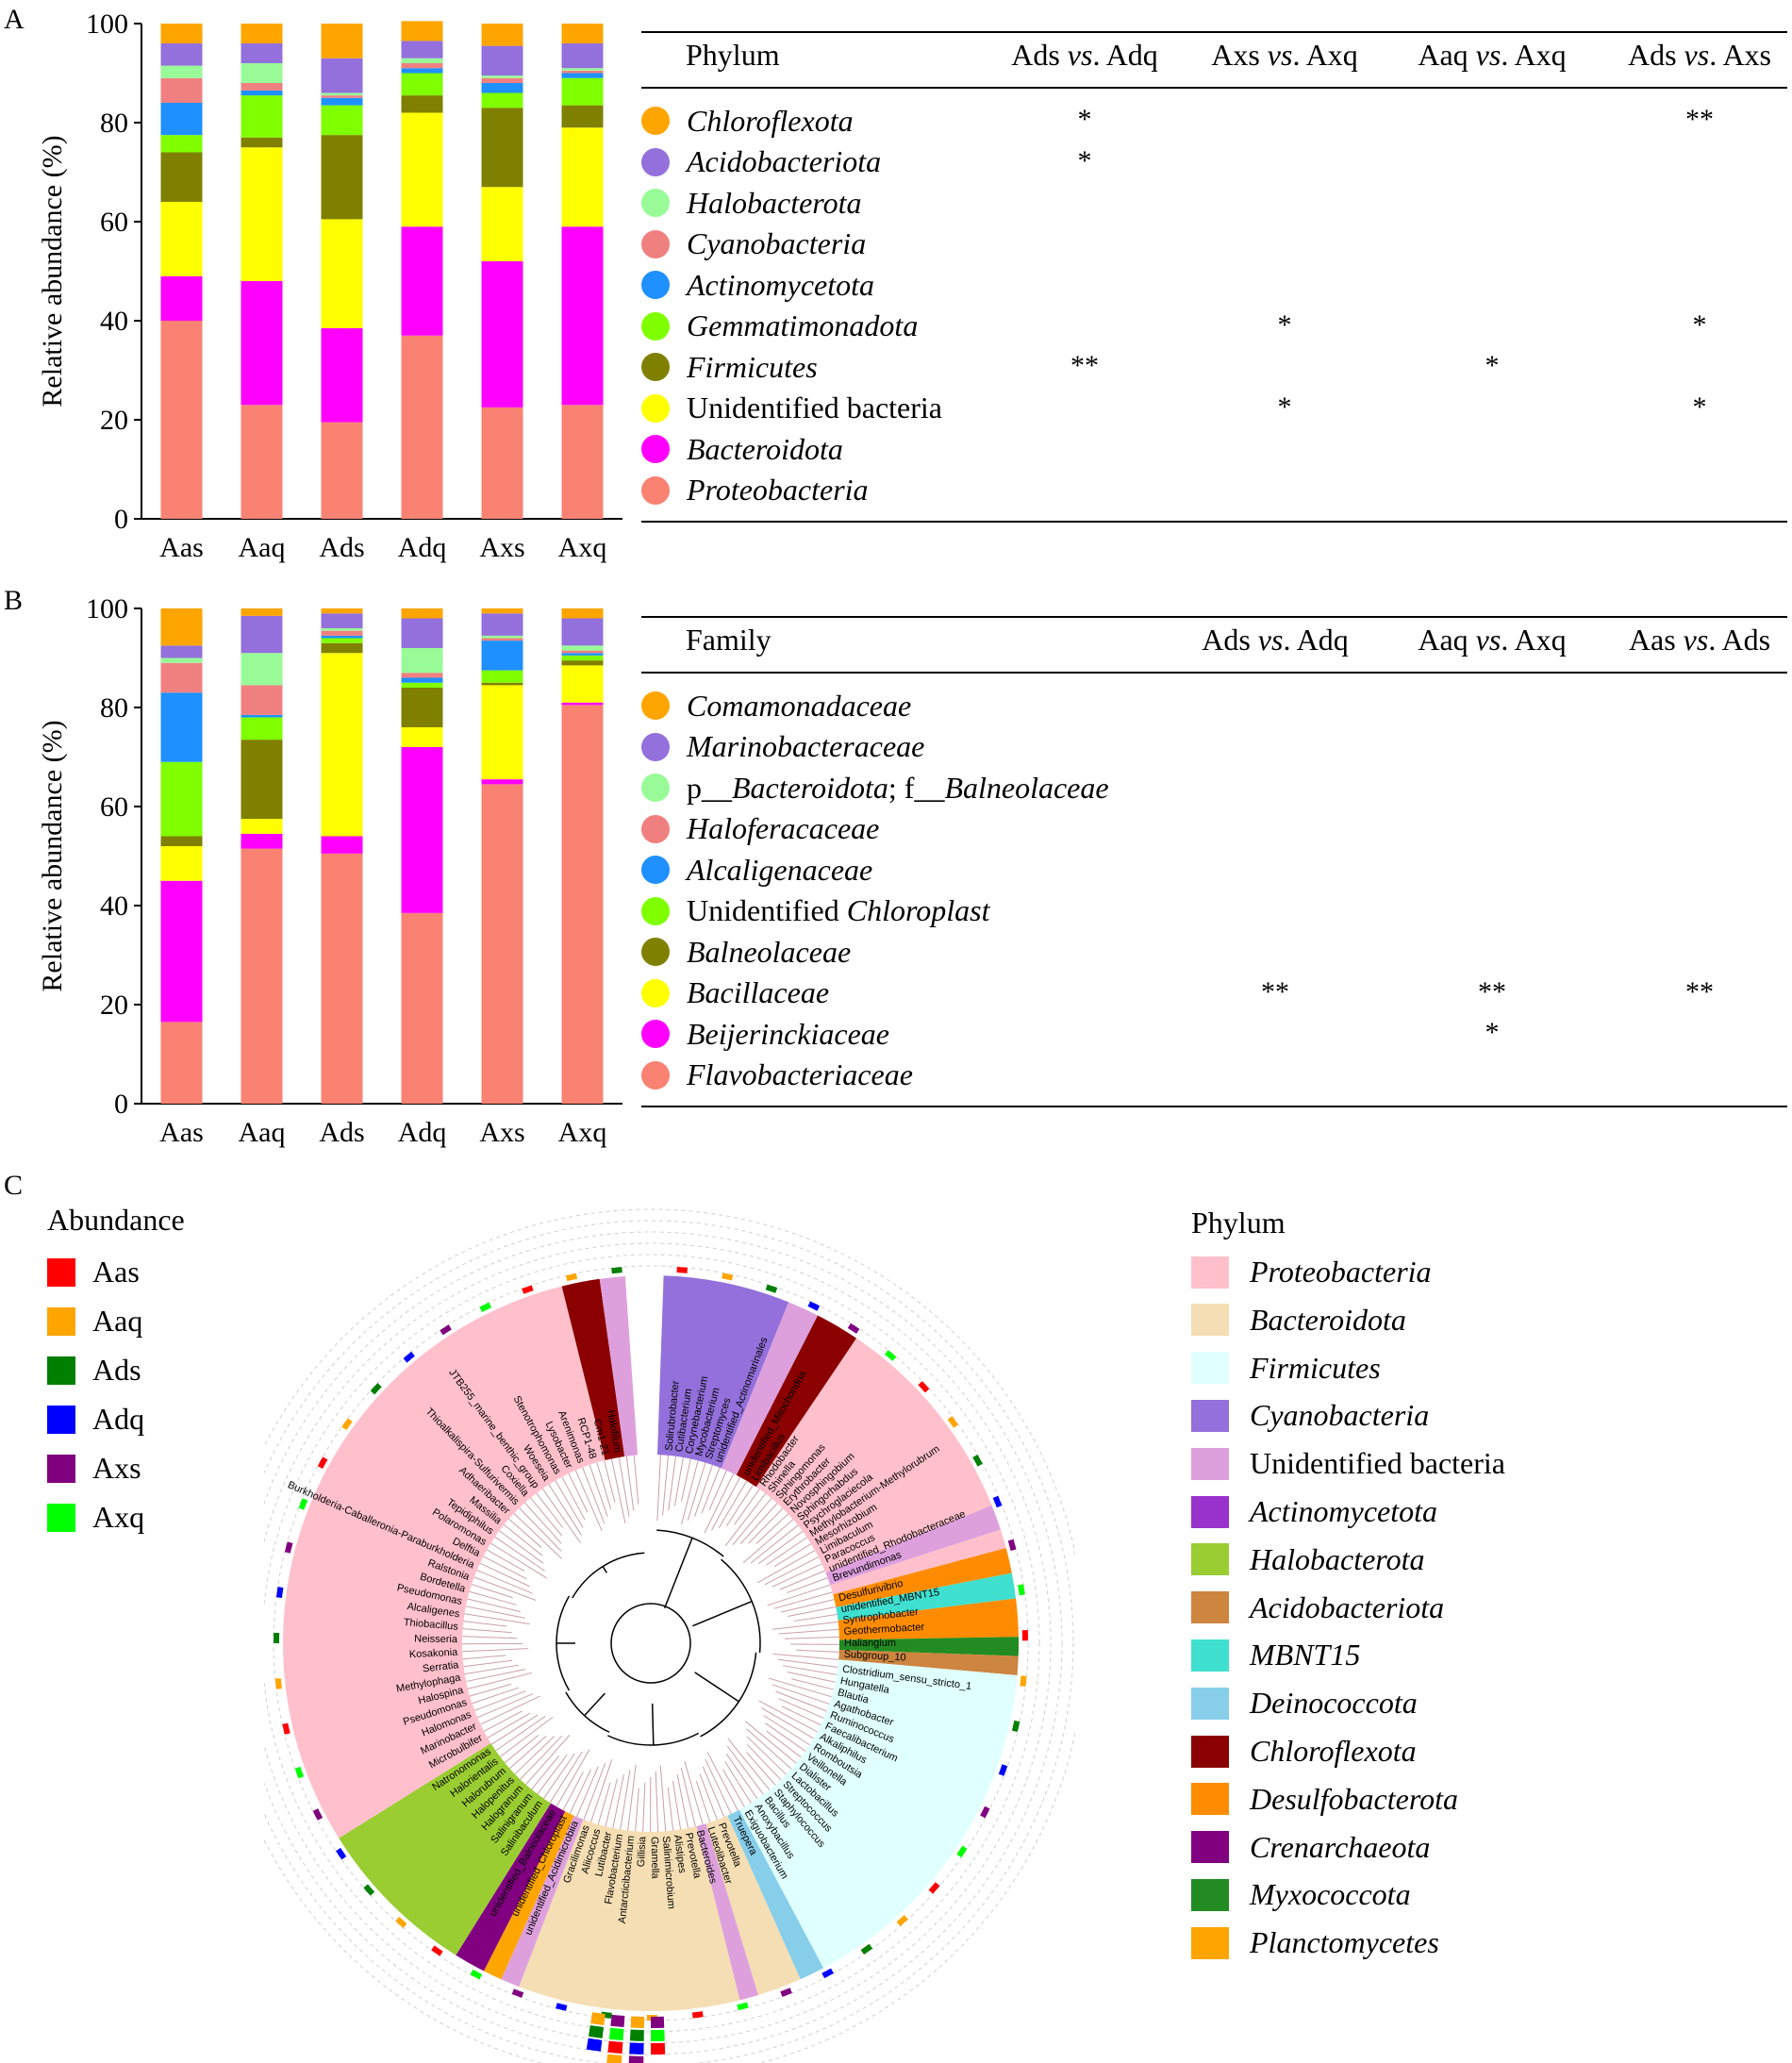 The height and width of the screenshot is (2063, 1792). I want to click on abundance-legend-item: Axs, so click(94, 1468).